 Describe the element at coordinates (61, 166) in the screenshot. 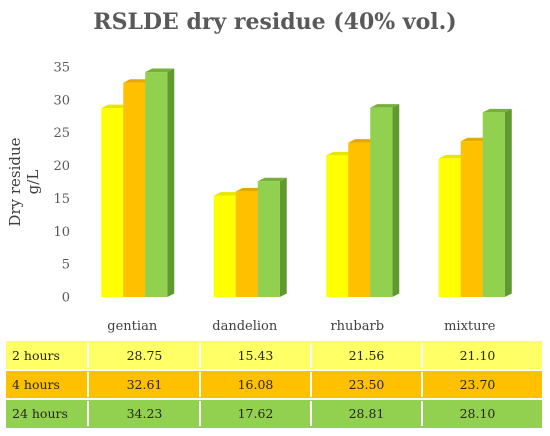

I see `y-tick-label: 20` at that location.